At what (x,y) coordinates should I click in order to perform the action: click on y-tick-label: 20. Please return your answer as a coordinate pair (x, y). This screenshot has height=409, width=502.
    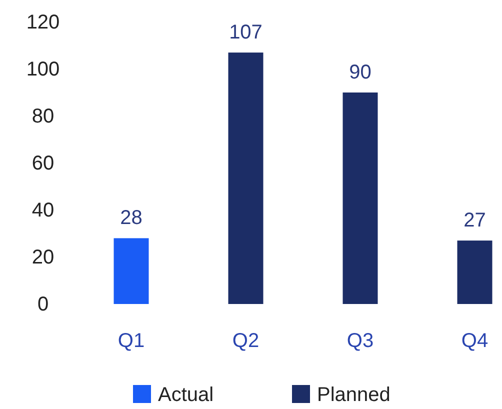
    Looking at the image, I should click on (43, 257).